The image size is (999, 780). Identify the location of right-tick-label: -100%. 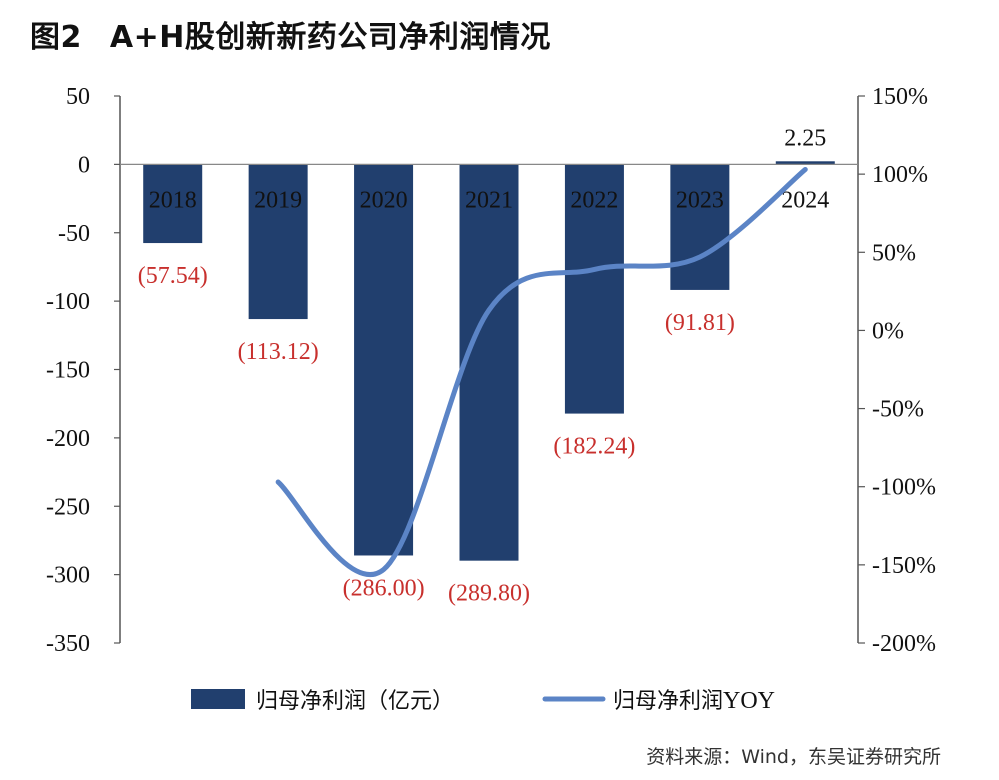
(904, 488).